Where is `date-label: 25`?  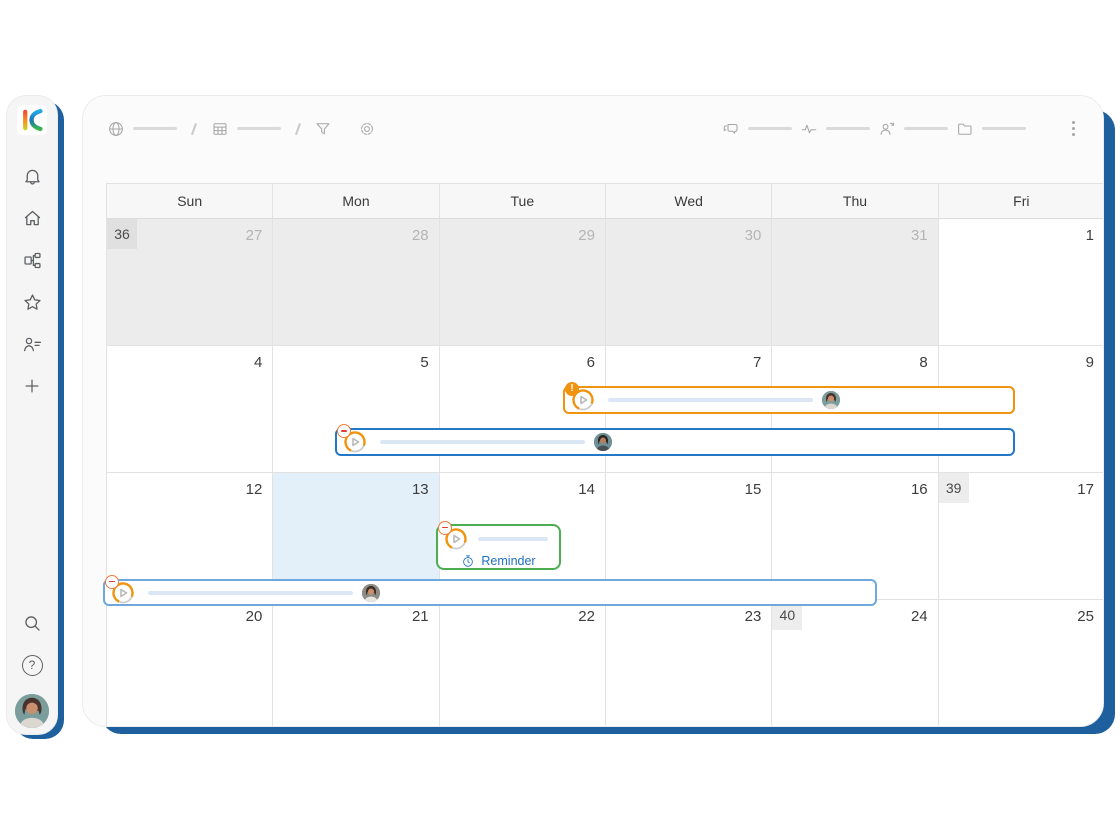
date-label: 25 is located at coordinates (1085, 616).